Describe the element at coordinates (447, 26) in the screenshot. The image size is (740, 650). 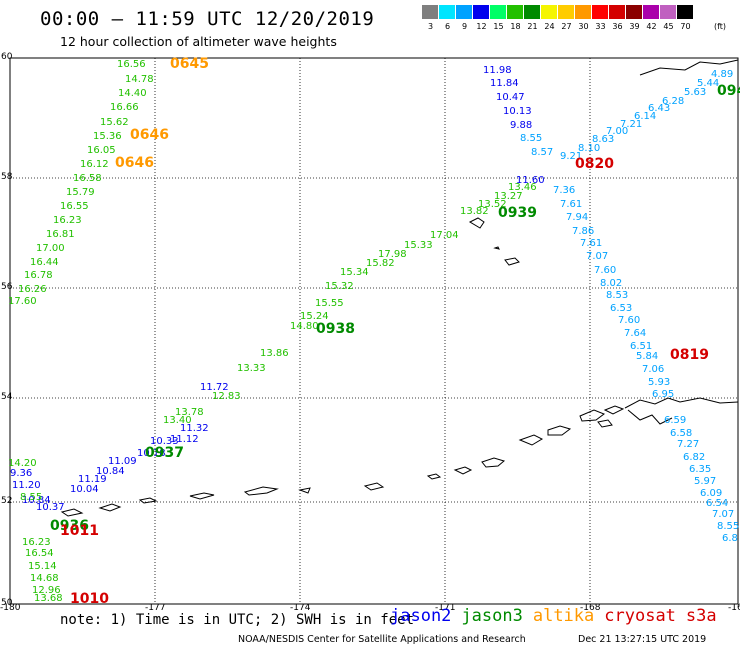
I see `scale-label: 6` at that location.